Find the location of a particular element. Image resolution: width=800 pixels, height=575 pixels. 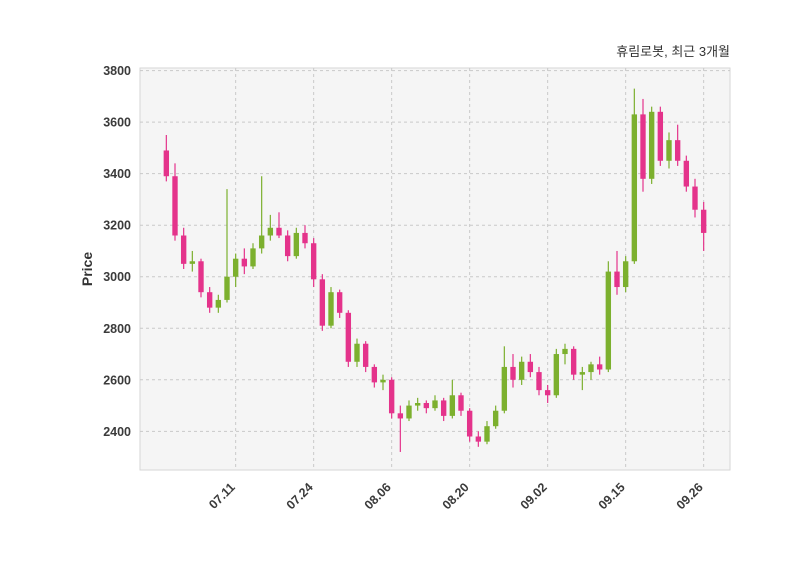

x-tick-label: 07.11 is located at coordinates (222, 496).